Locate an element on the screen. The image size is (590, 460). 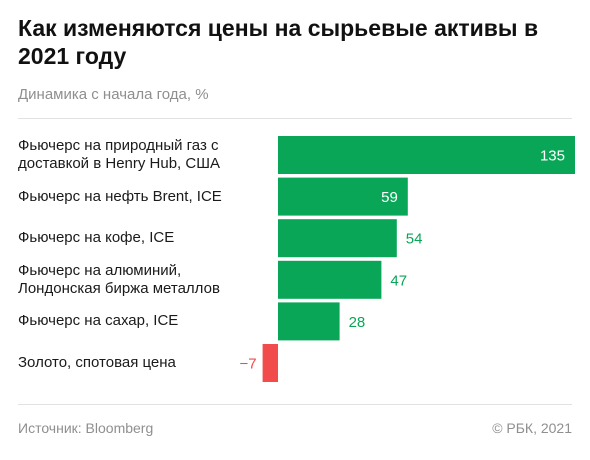
source-note: Источник: Bloomberg is located at coordinates (86, 428).